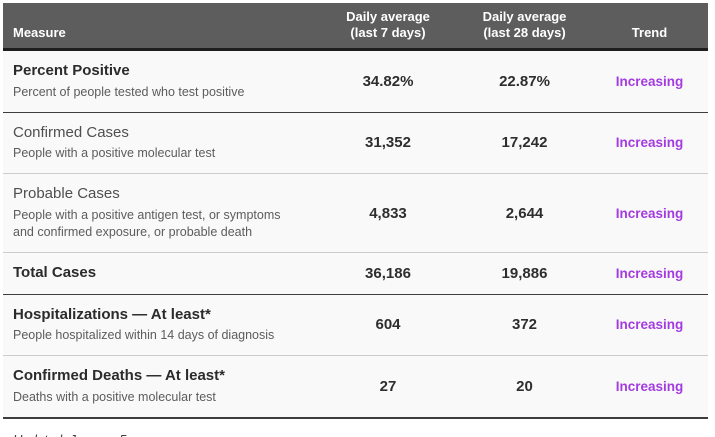 The height and width of the screenshot is (437, 715). Describe the element at coordinates (71, 132) in the screenshot. I see `row-title: Confirmed Cases` at that location.